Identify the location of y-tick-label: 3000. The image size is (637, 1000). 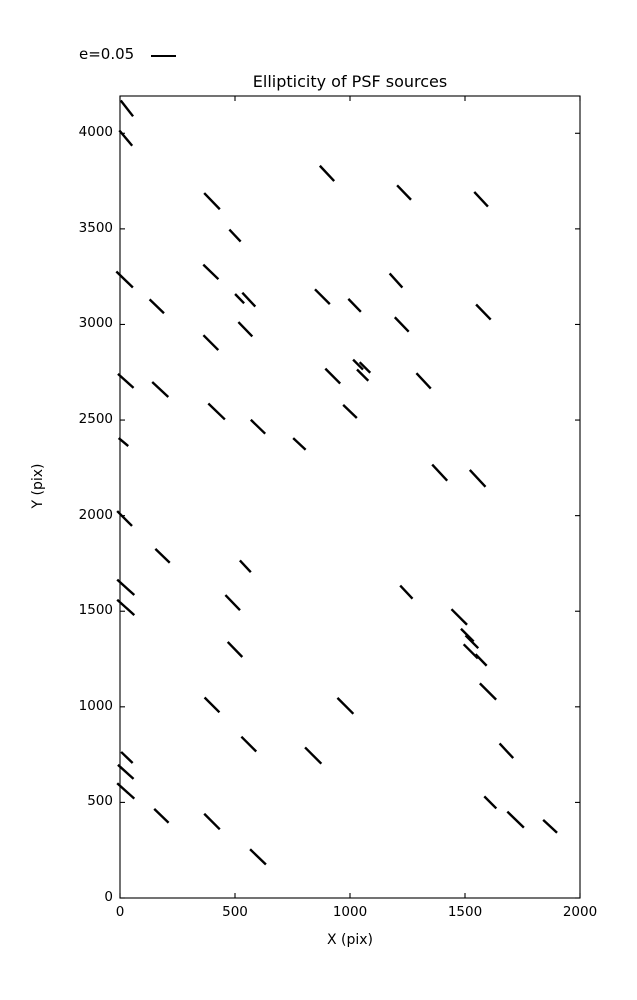
(95, 323).